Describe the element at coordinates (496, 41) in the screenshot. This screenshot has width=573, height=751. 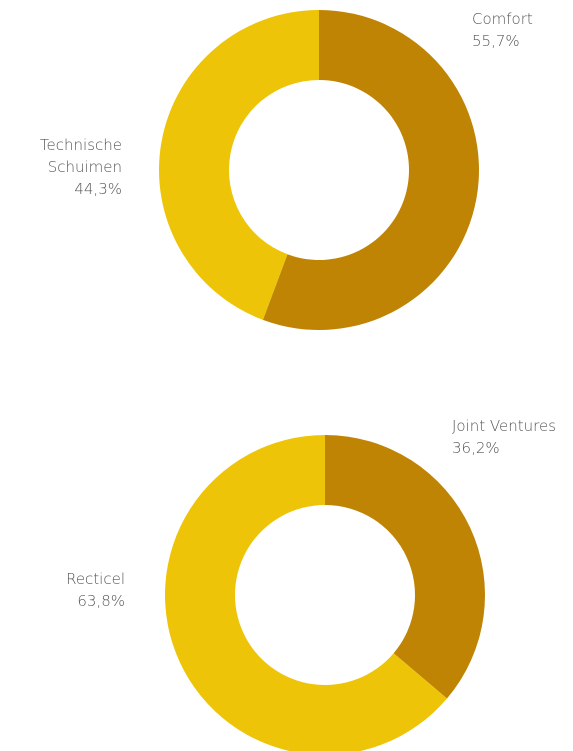
I see `value-label: 55,7%` at that location.